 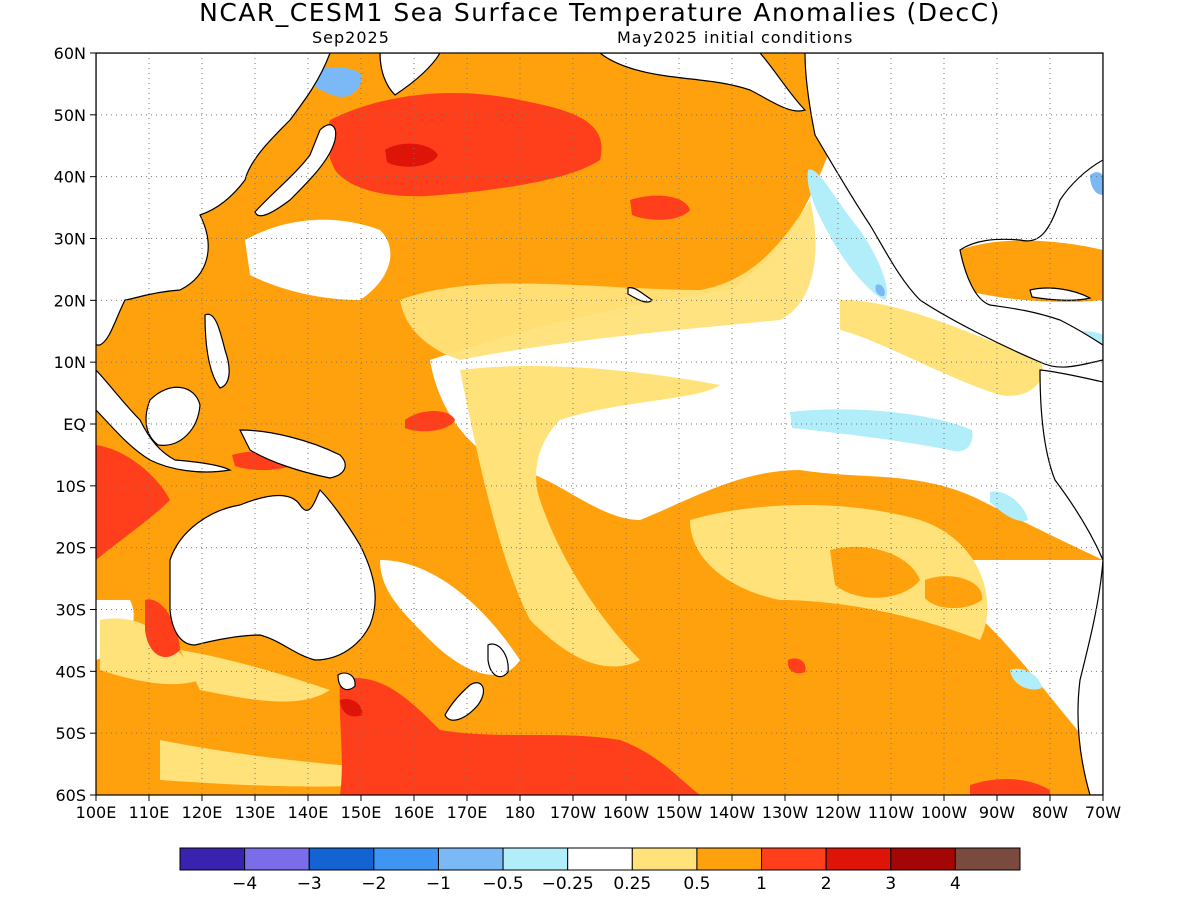 What do you see at coordinates (735, 37) in the screenshot?
I see `initial-conditions-label: May2025 initial conditions` at bounding box center [735, 37].